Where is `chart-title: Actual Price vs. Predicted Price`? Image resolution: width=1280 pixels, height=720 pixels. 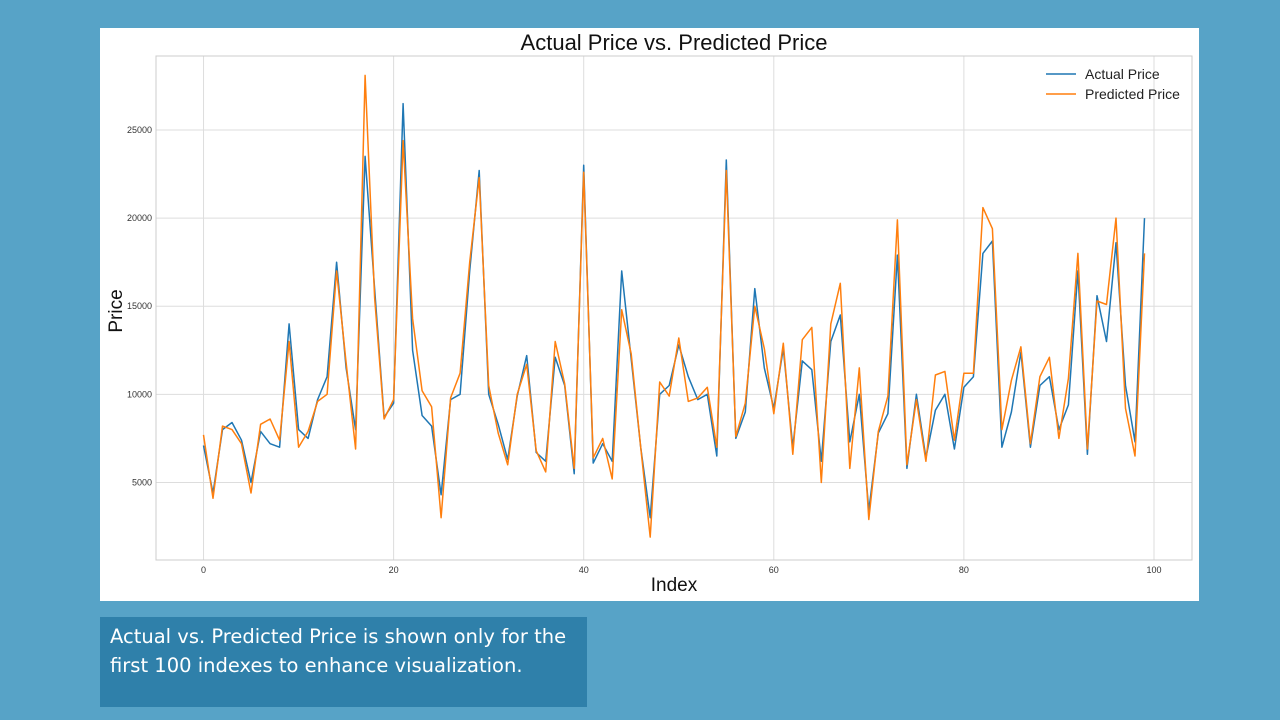
chart-title: Actual Price vs. Predicted Price is located at coordinates (674, 42).